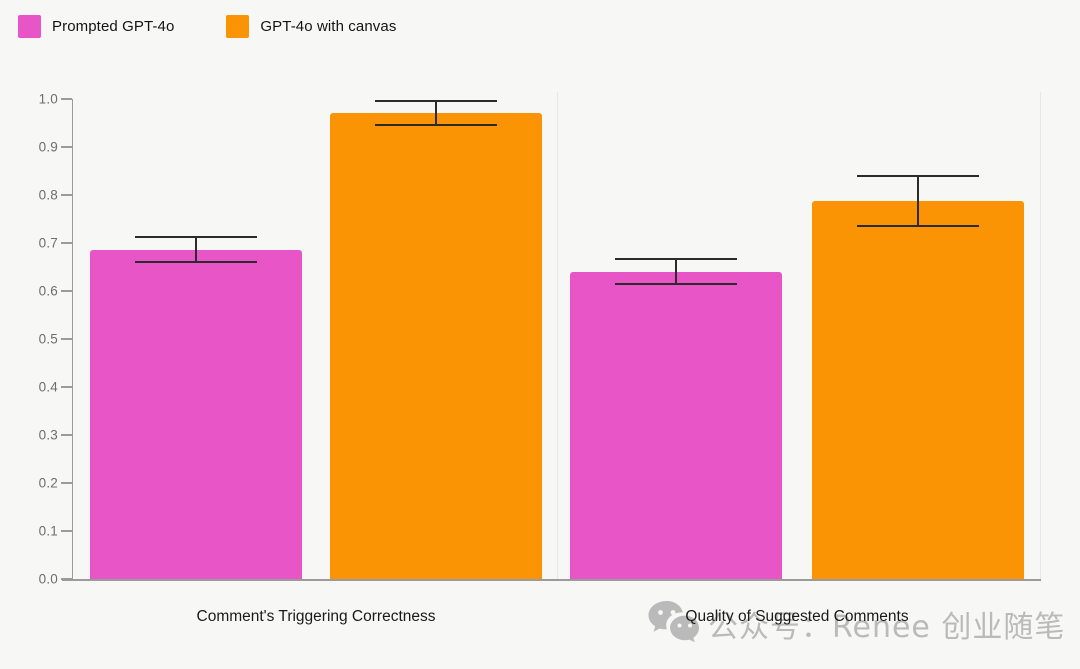  I want to click on legend-swatch-magenta, so click(29, 26).